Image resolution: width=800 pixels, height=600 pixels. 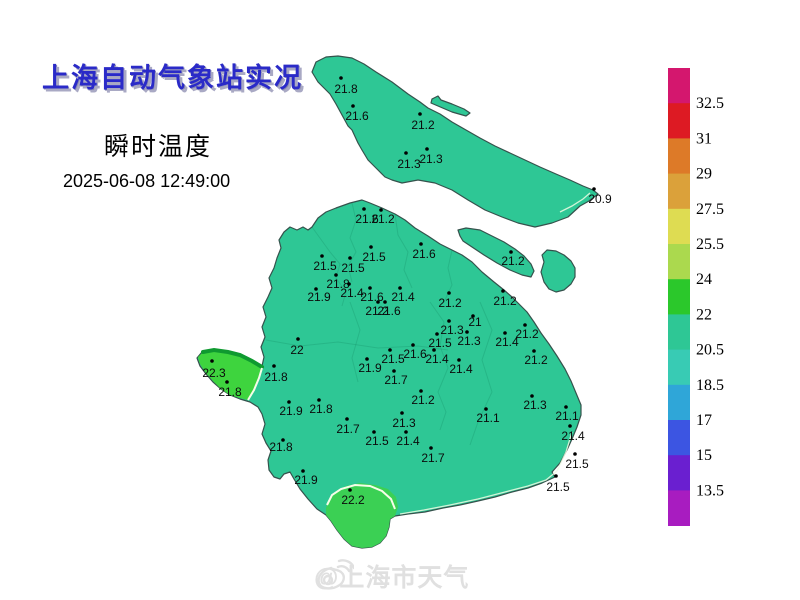 I want to click on colorbar-labels: 32.5 31 29 27.5 25.5 24 22 20.5 18.5 17 15 13.5, so click(x=710, y=297).